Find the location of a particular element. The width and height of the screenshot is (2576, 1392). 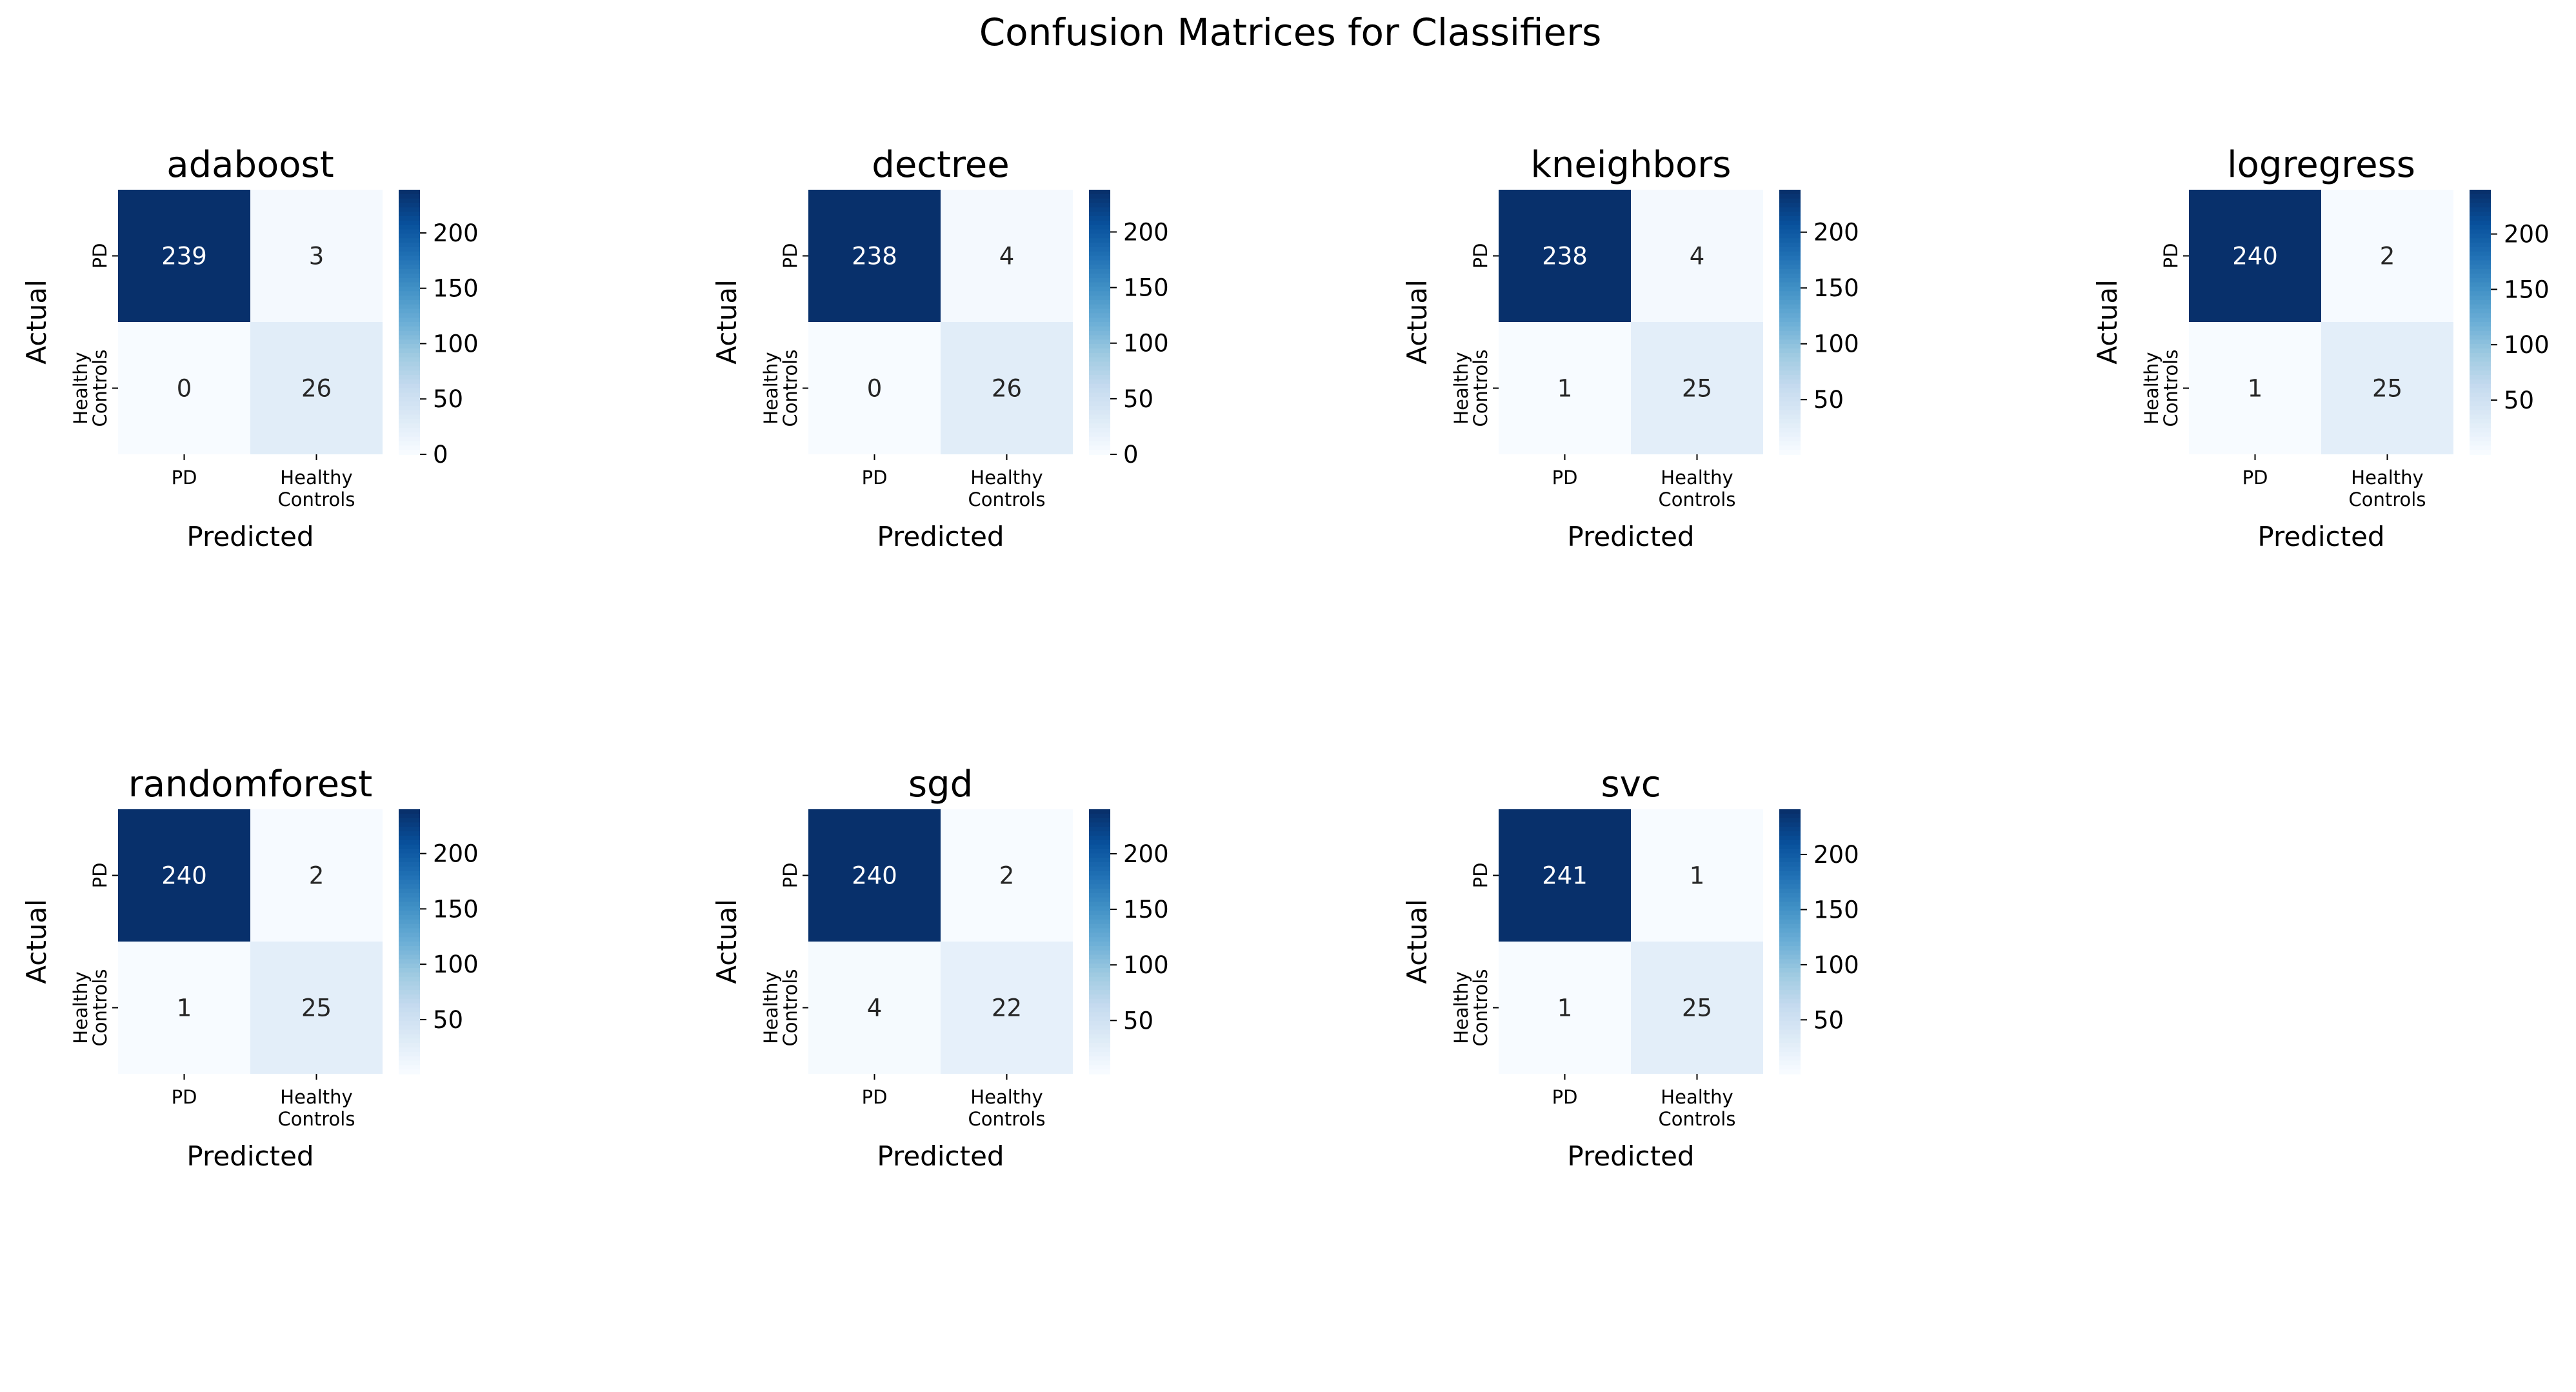

cell-value-label: 4 is located at coordinates (875, 1008).